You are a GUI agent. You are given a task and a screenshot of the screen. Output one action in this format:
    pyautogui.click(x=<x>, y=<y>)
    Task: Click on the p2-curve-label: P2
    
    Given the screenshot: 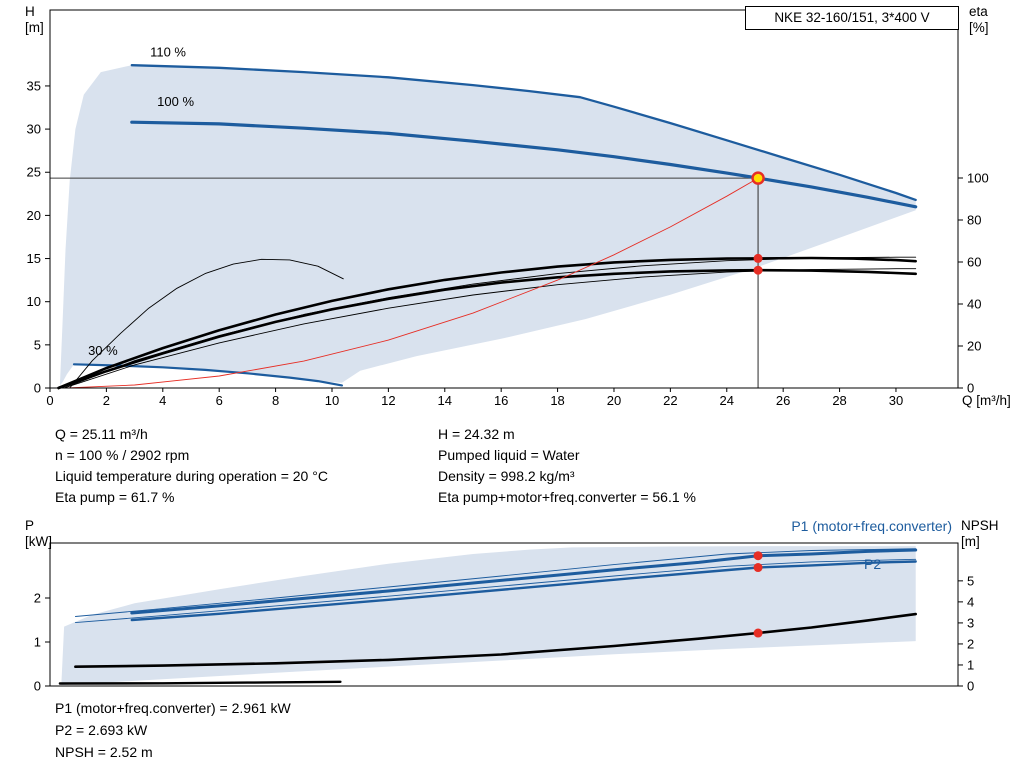 What is the action you would take?
    pyautogui.click(x=873, y=564)
    